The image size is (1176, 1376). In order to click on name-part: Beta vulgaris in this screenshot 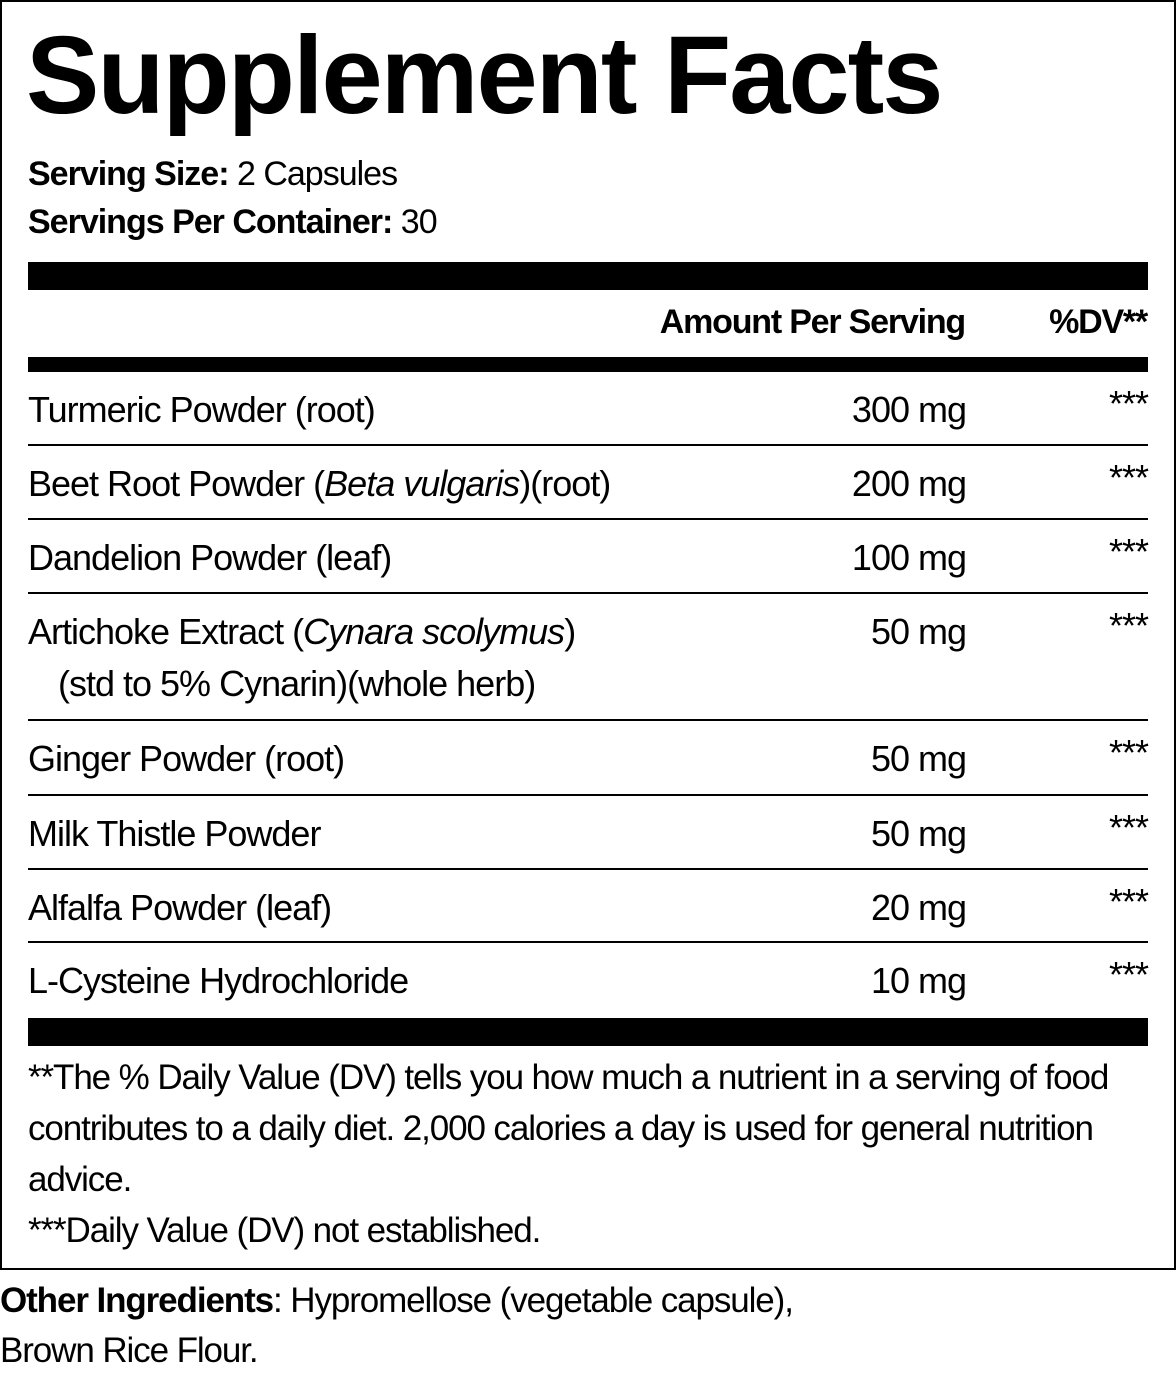, I will do `click(422, 483)`.